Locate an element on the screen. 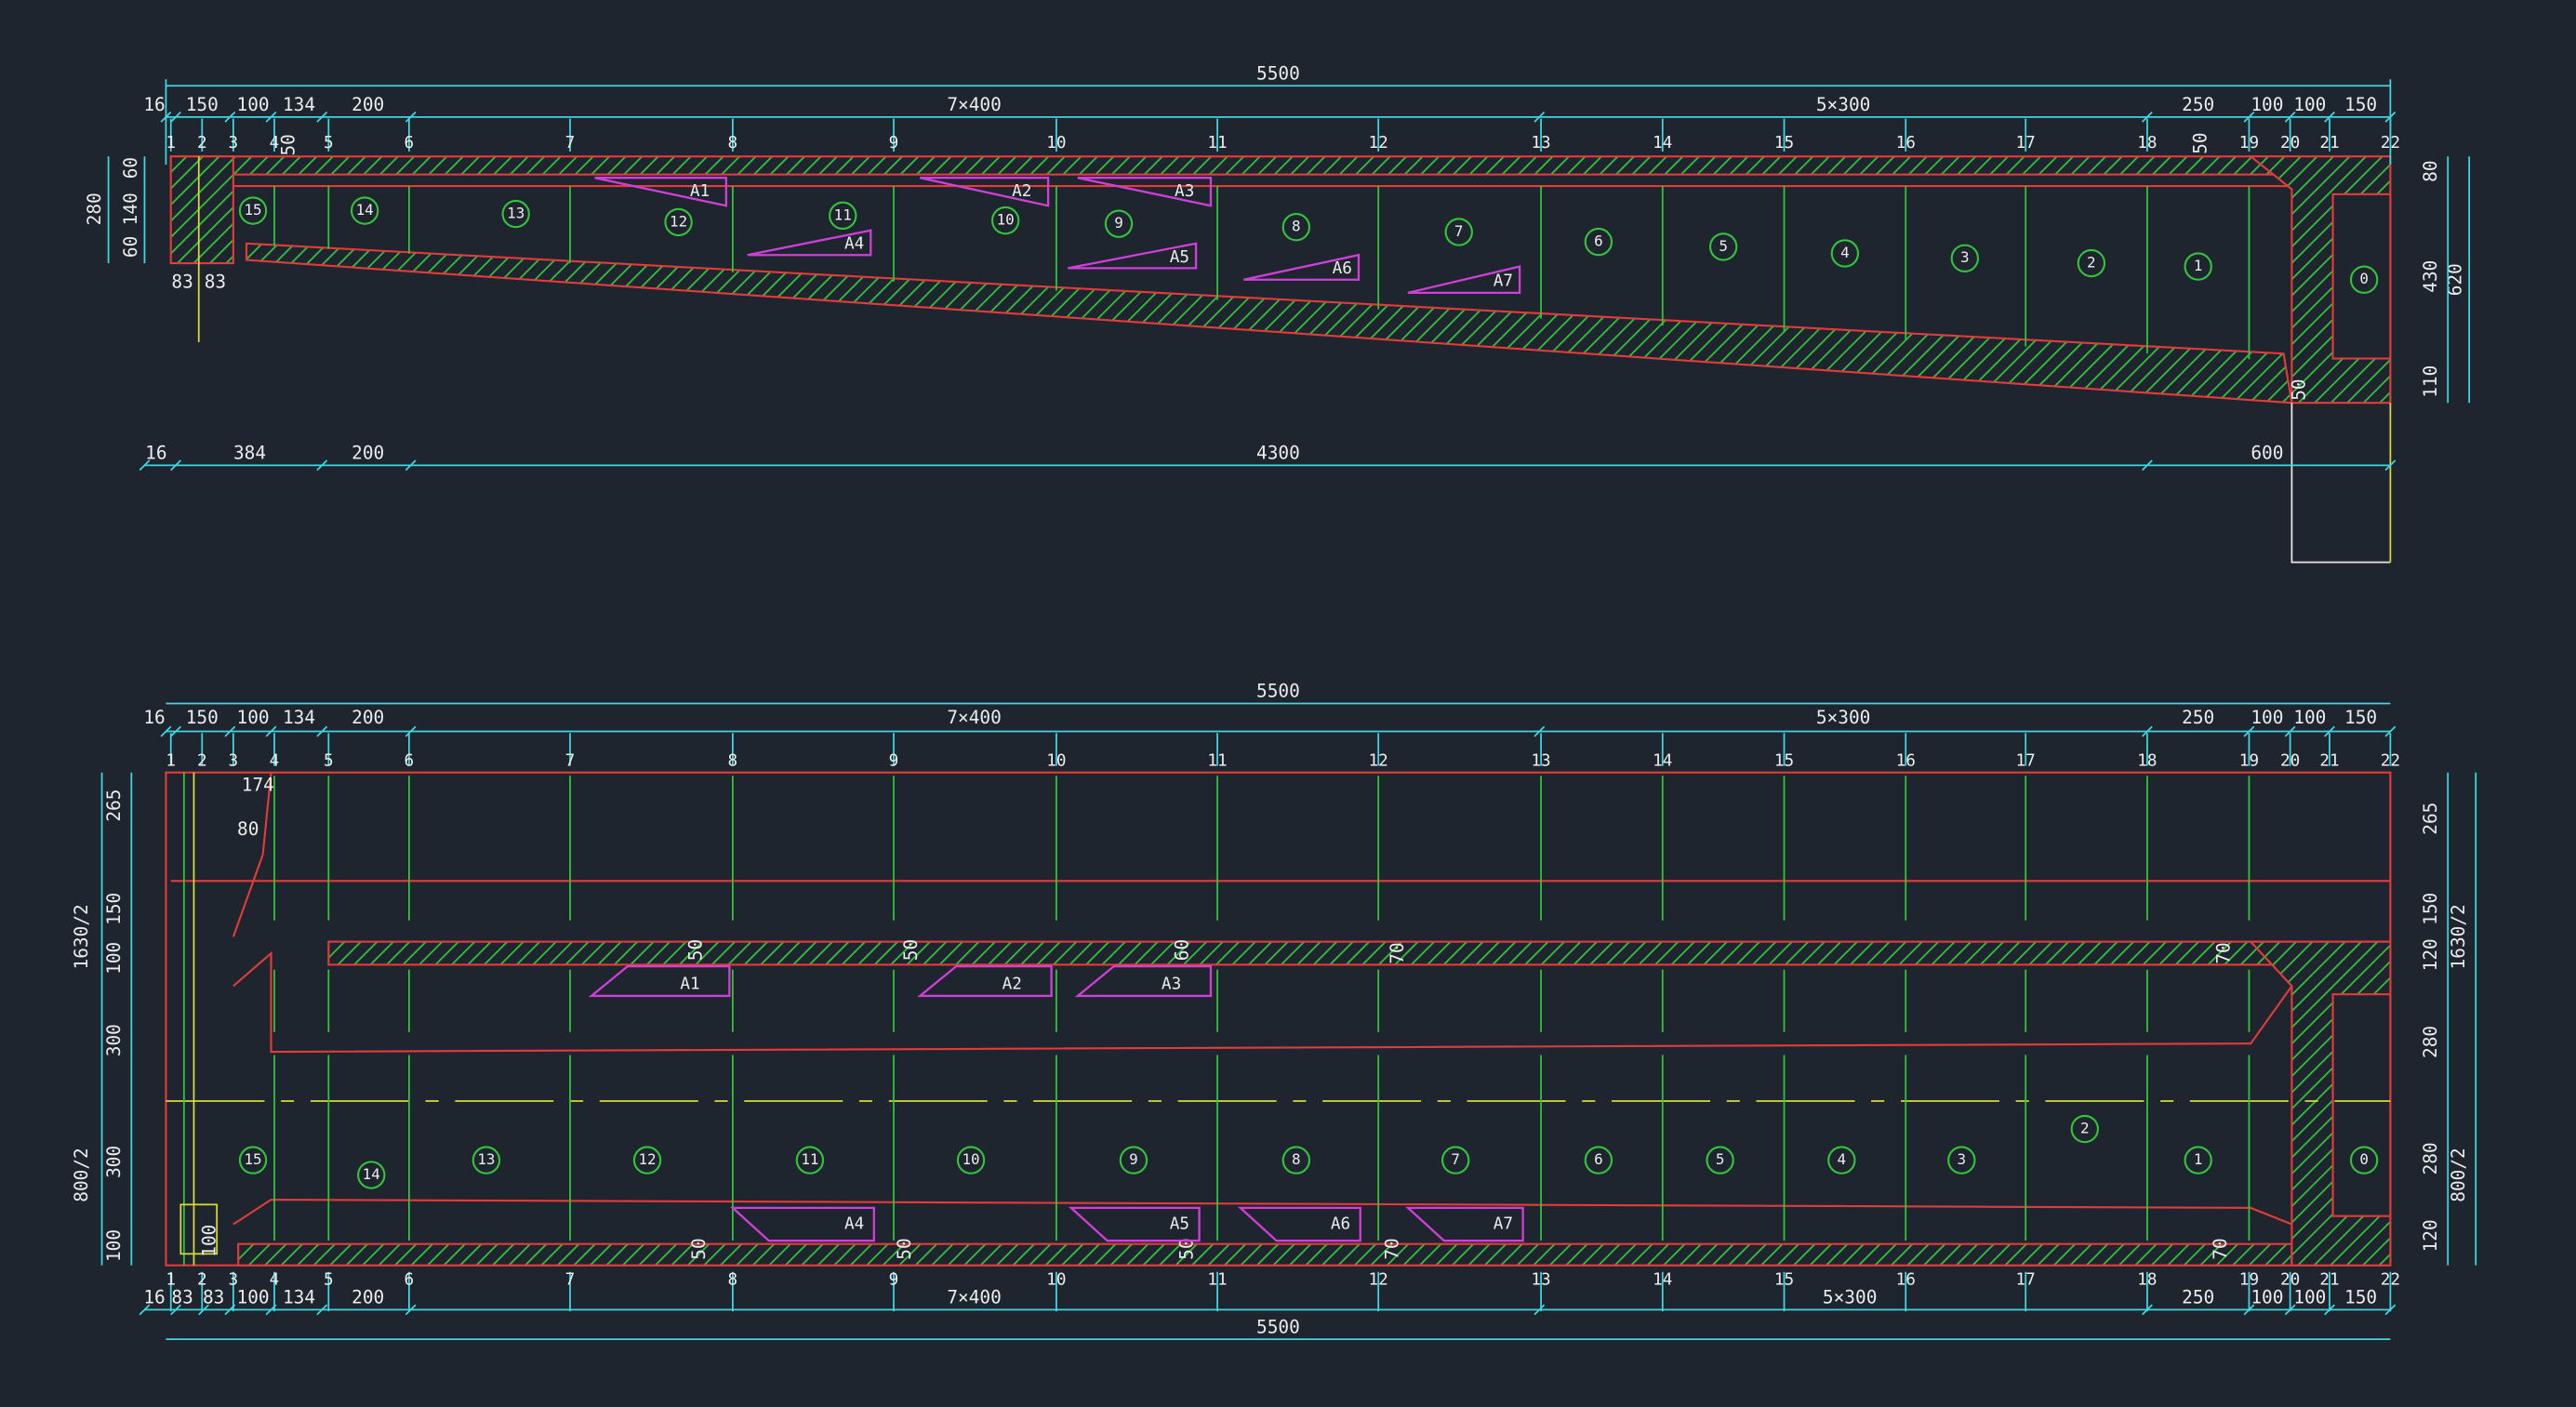 The image size is (2576, 1407). compartment-label: 3 is located at coordinates (1965, 257).